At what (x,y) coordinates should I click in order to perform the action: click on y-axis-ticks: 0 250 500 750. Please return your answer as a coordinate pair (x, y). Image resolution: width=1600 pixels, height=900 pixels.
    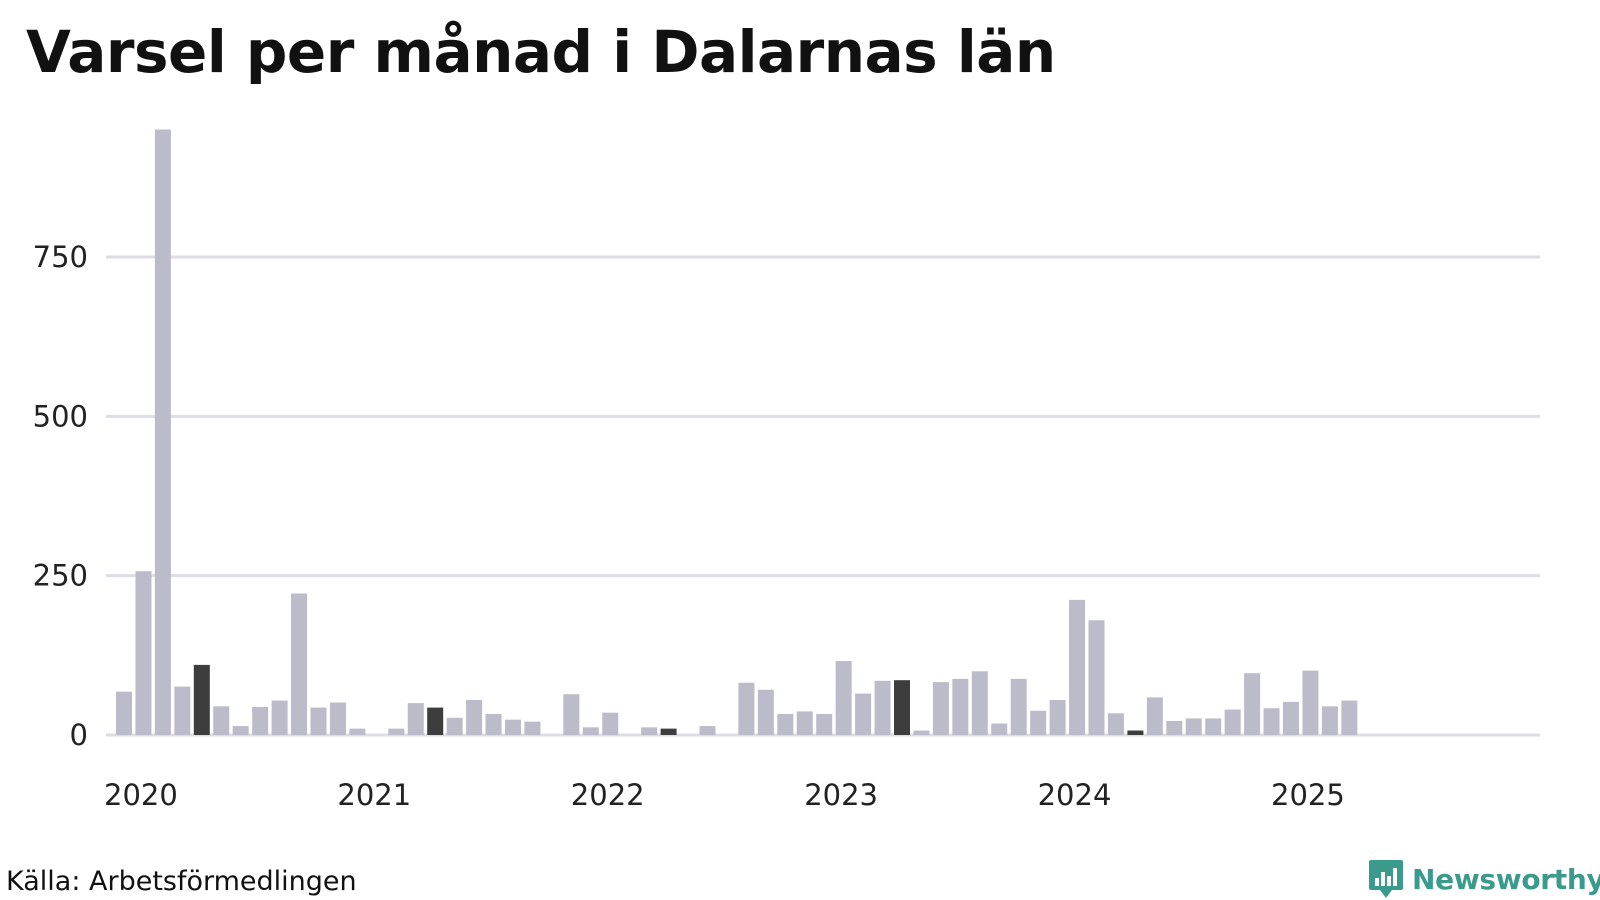
    Looking at the image, I should click on (60, 496).